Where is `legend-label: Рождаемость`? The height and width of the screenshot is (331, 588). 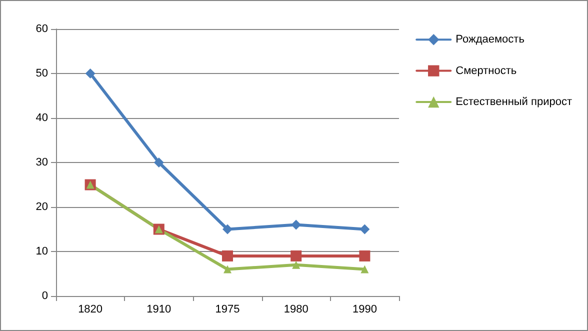
legend-label: Рождаемость is located at coordinates (490, 40).